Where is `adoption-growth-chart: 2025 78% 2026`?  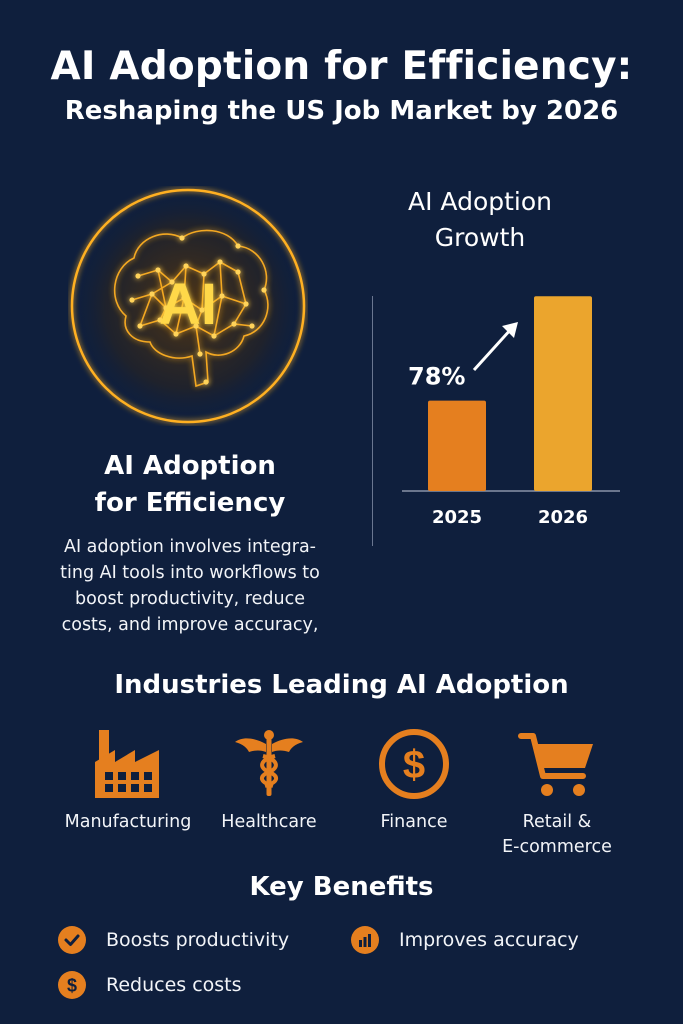
adoption-growth-chart: 2025 78% 2026 is located at coordinates (510, 405).